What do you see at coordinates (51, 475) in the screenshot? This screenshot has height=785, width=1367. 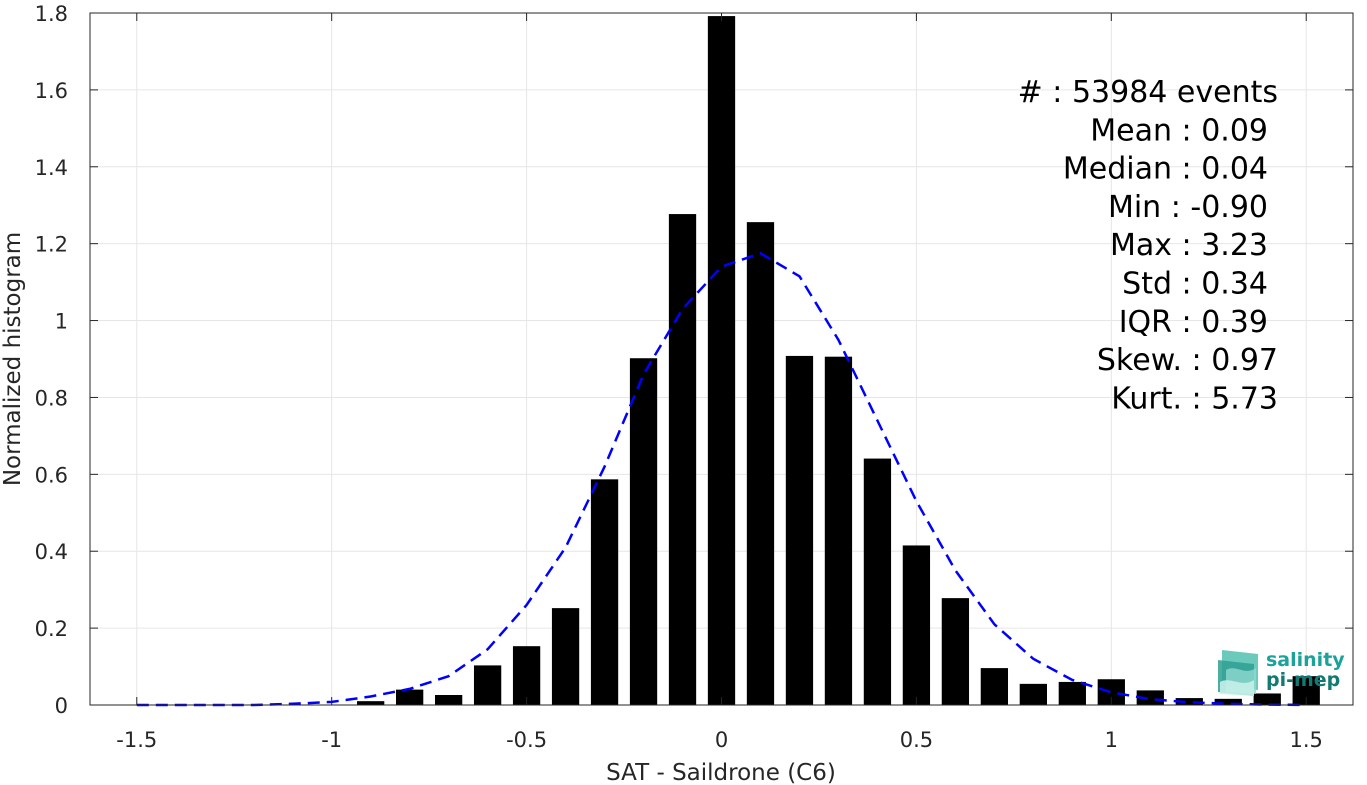 I see `y-tick-label: 0.6` at bounding box center [51, 475].